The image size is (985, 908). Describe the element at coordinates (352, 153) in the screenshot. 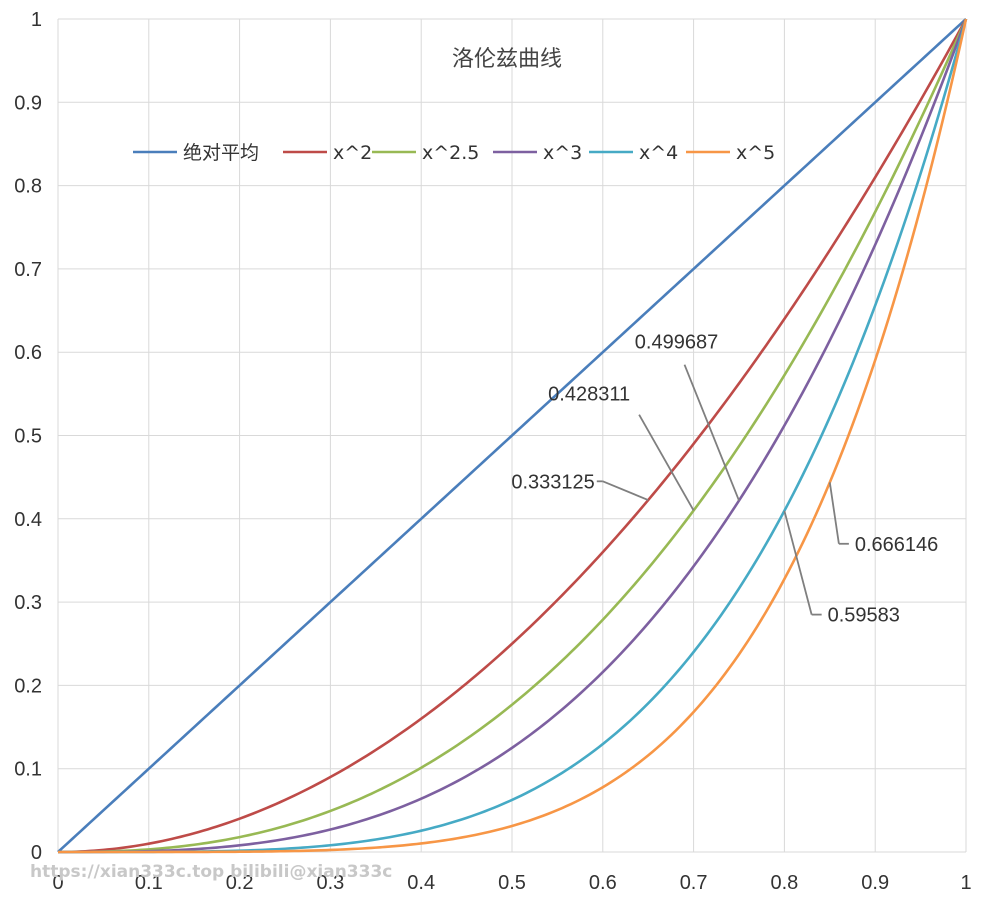

I see `legend-label: x^2` at that location.